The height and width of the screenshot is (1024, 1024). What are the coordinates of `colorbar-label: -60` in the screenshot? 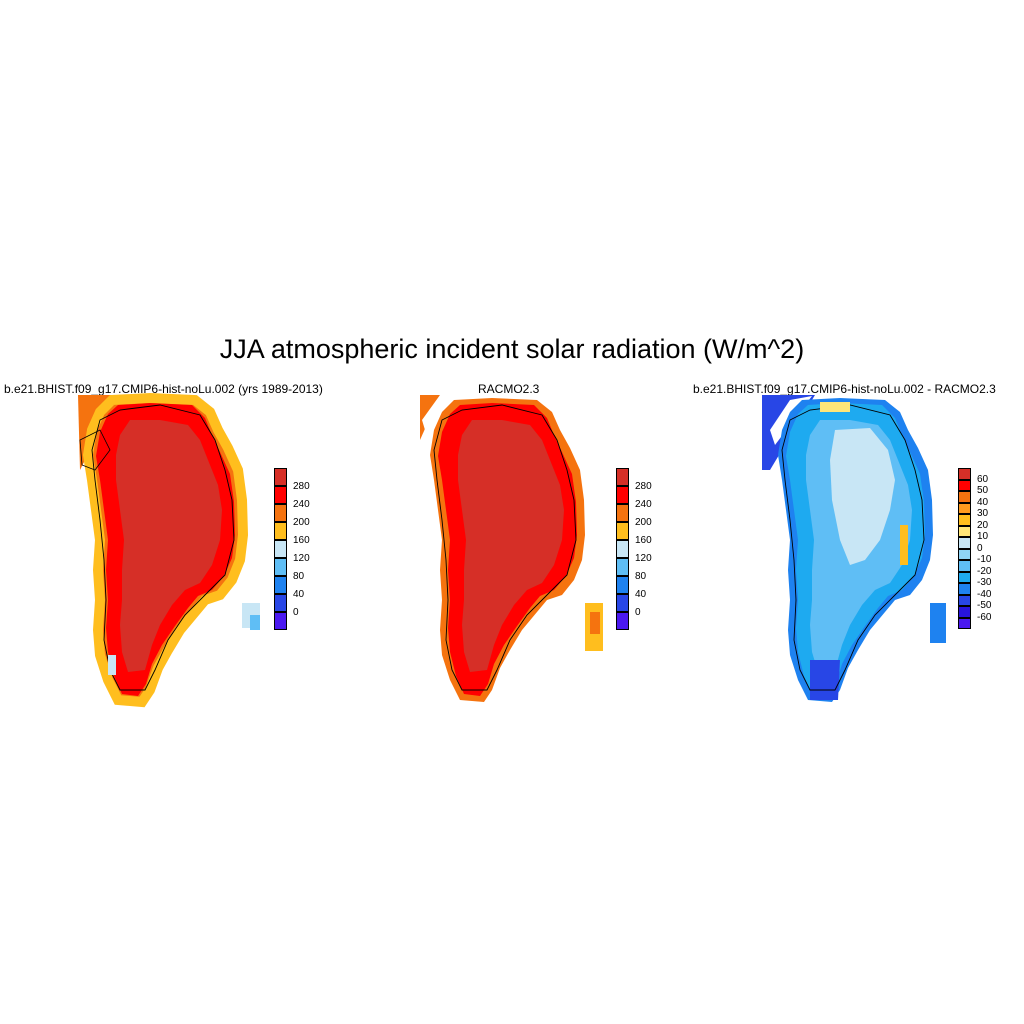 It's located at (984, 617).